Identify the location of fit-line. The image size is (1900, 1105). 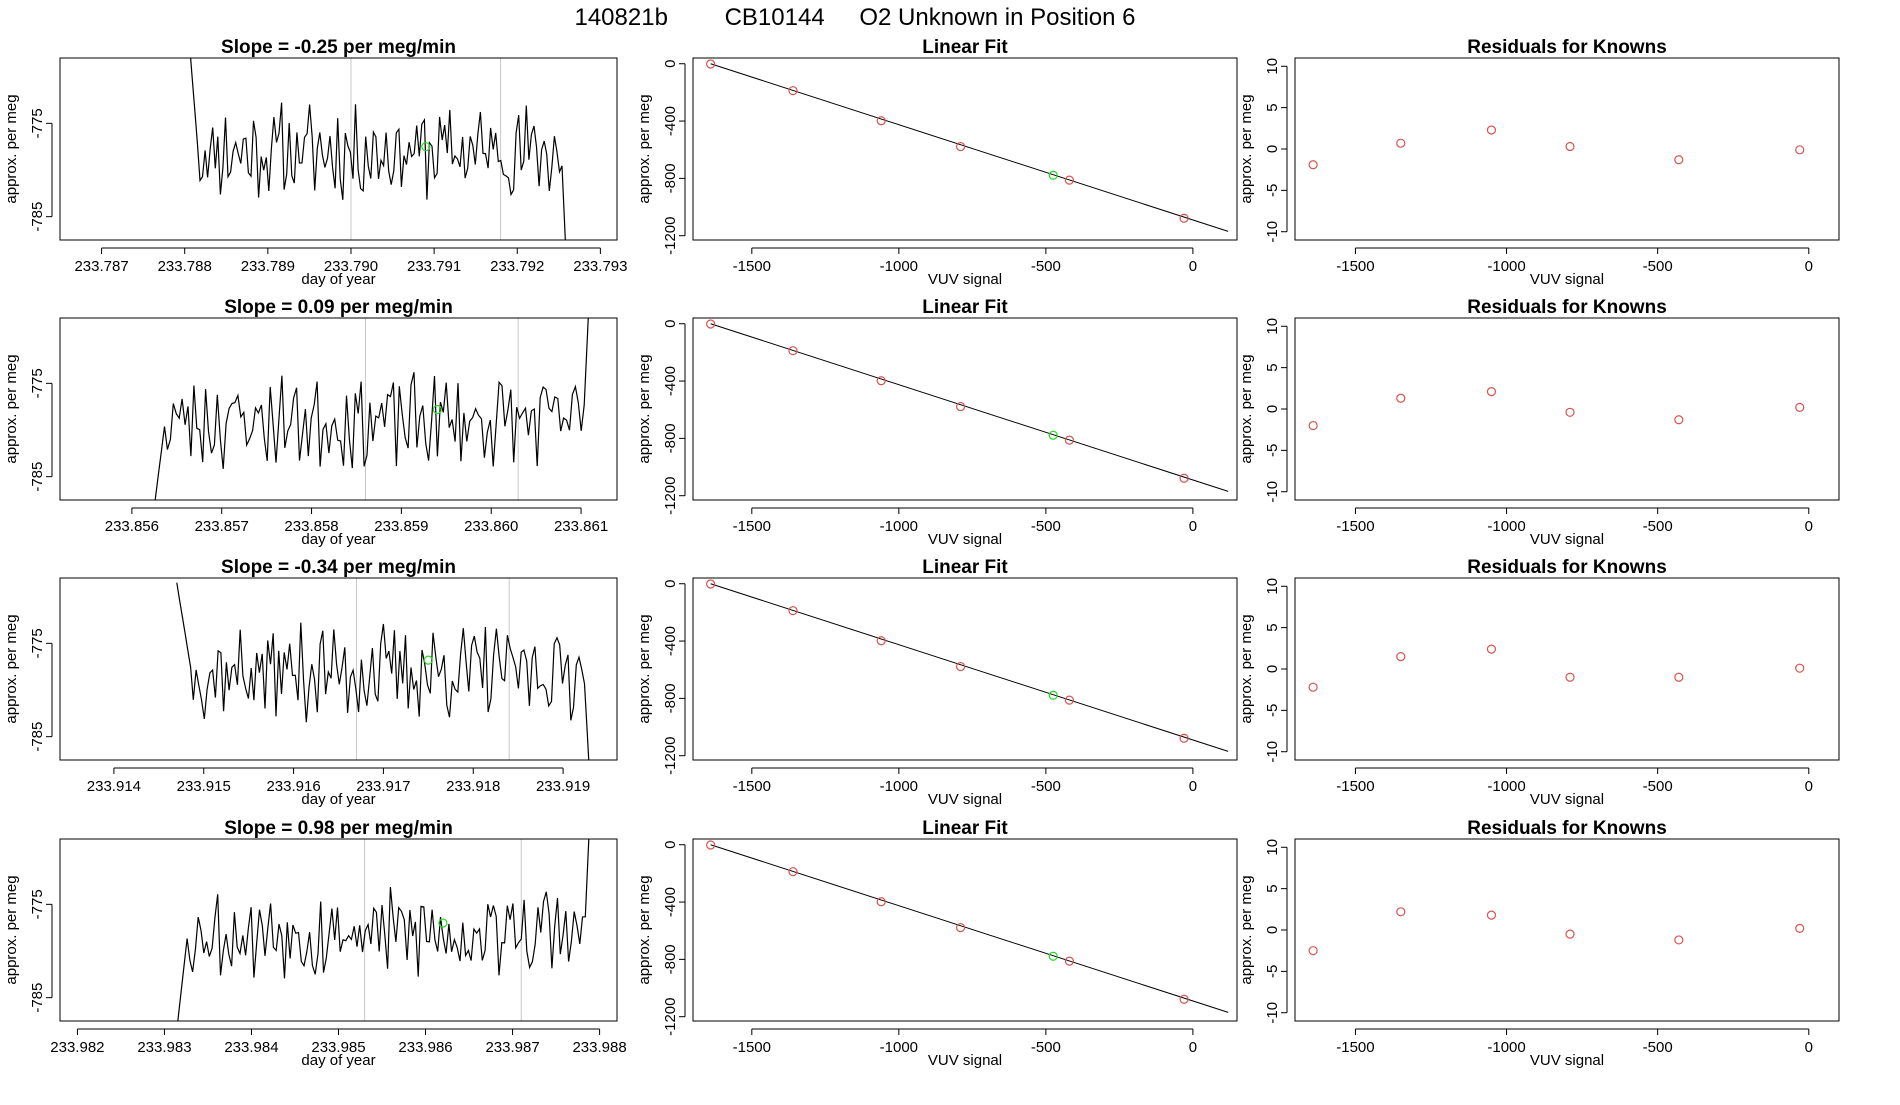
(969, 667).